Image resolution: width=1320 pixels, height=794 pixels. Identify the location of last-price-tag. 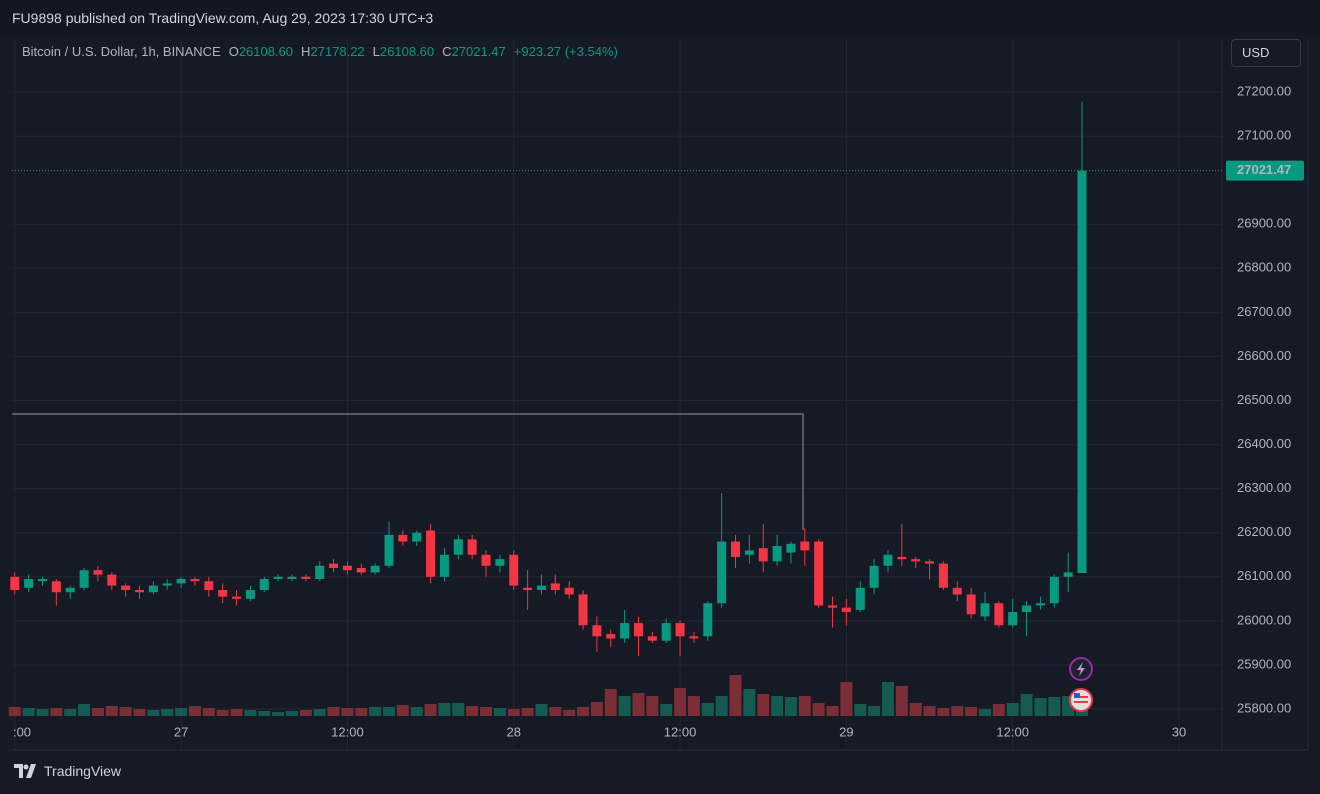
(1265, 170).